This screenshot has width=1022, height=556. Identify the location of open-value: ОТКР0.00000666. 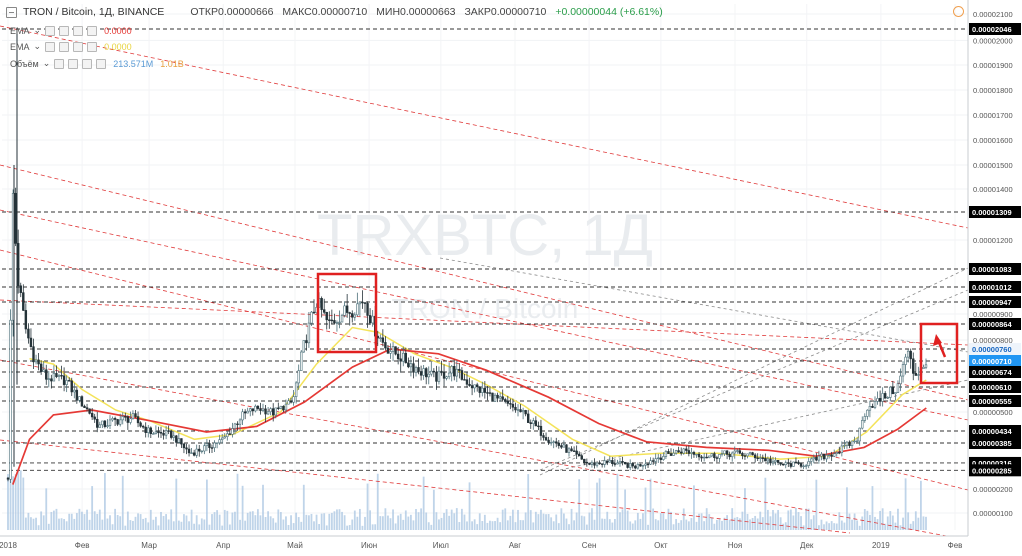
(232, 12).